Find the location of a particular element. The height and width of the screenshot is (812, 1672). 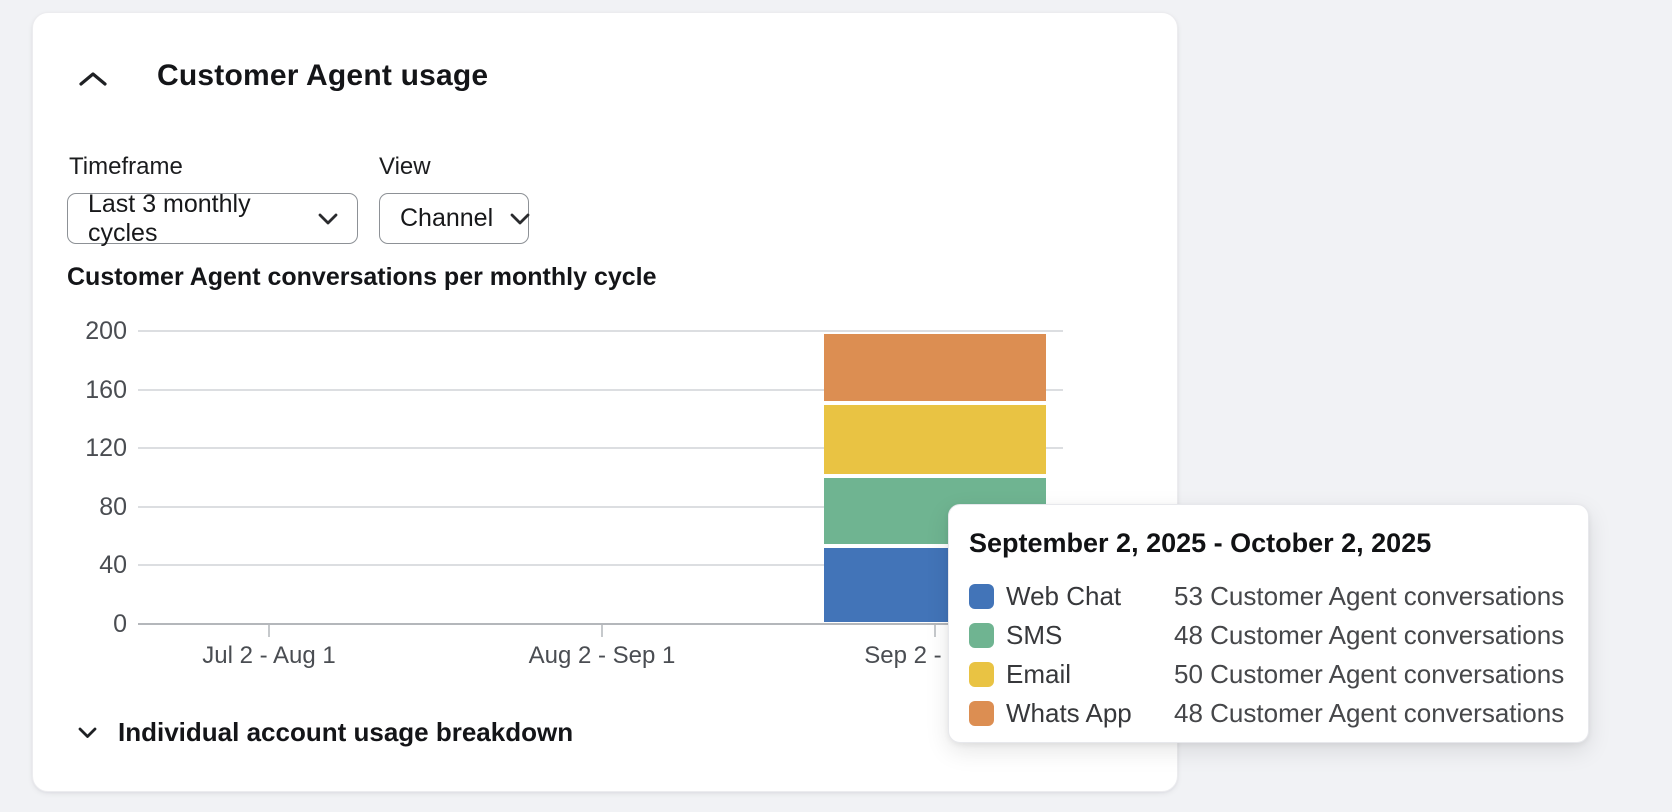

bar-segment-whats-app is located at coordinates (935, 367).